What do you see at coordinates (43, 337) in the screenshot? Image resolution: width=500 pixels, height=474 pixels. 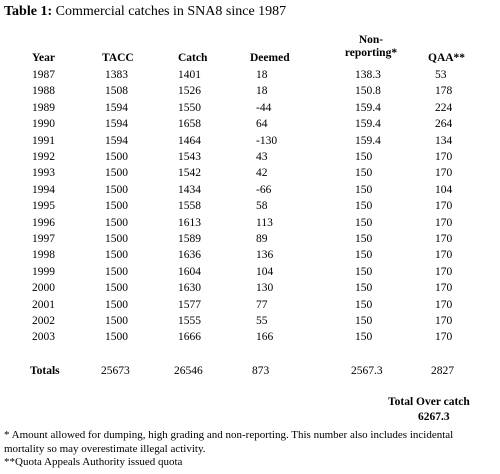 I see `row-year: 2003` at bounding box center [43, 337].